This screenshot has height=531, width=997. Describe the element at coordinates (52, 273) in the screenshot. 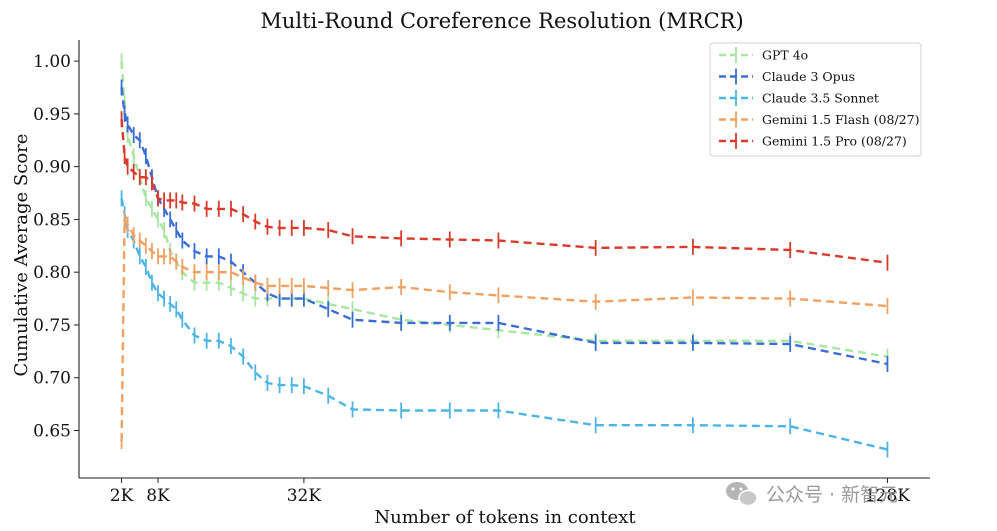

I see `y-tick-label: 0.80` at that location.